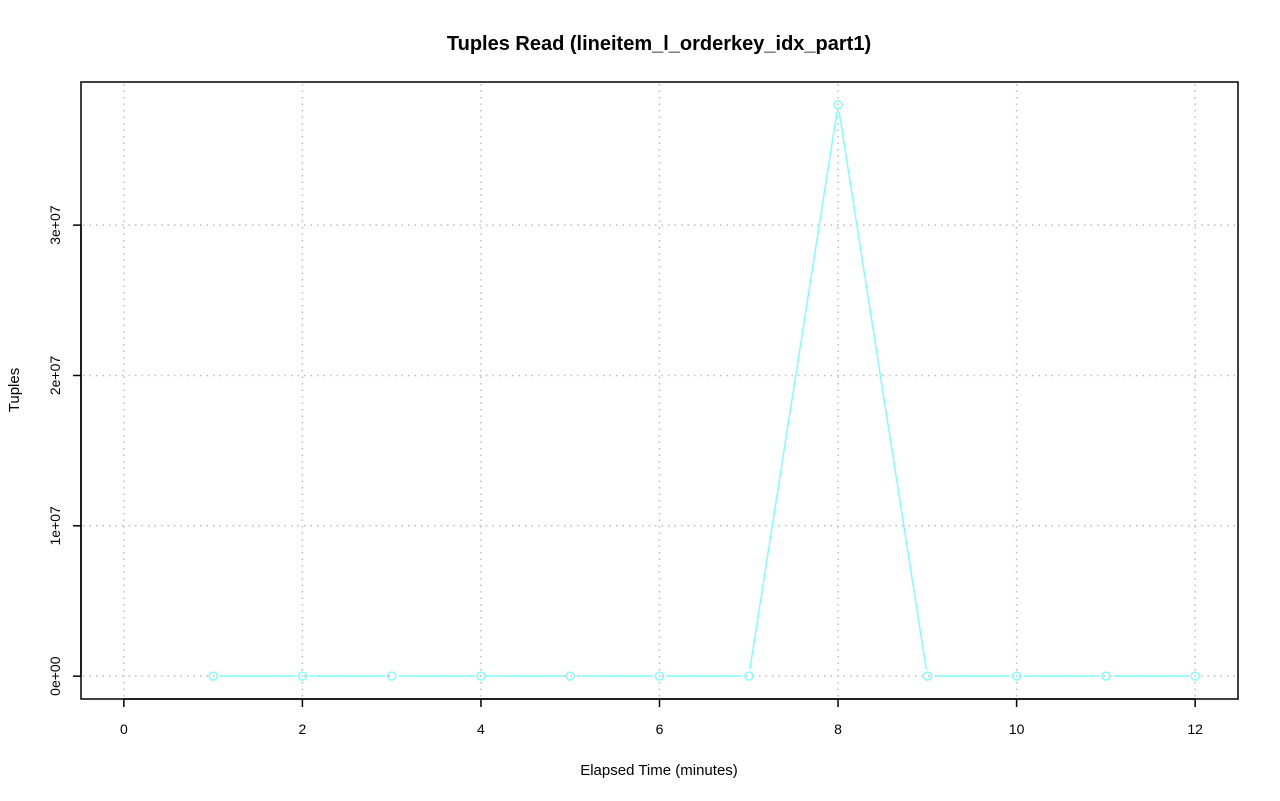  I want to click on x-tick-label: 4, so click(481, 729).